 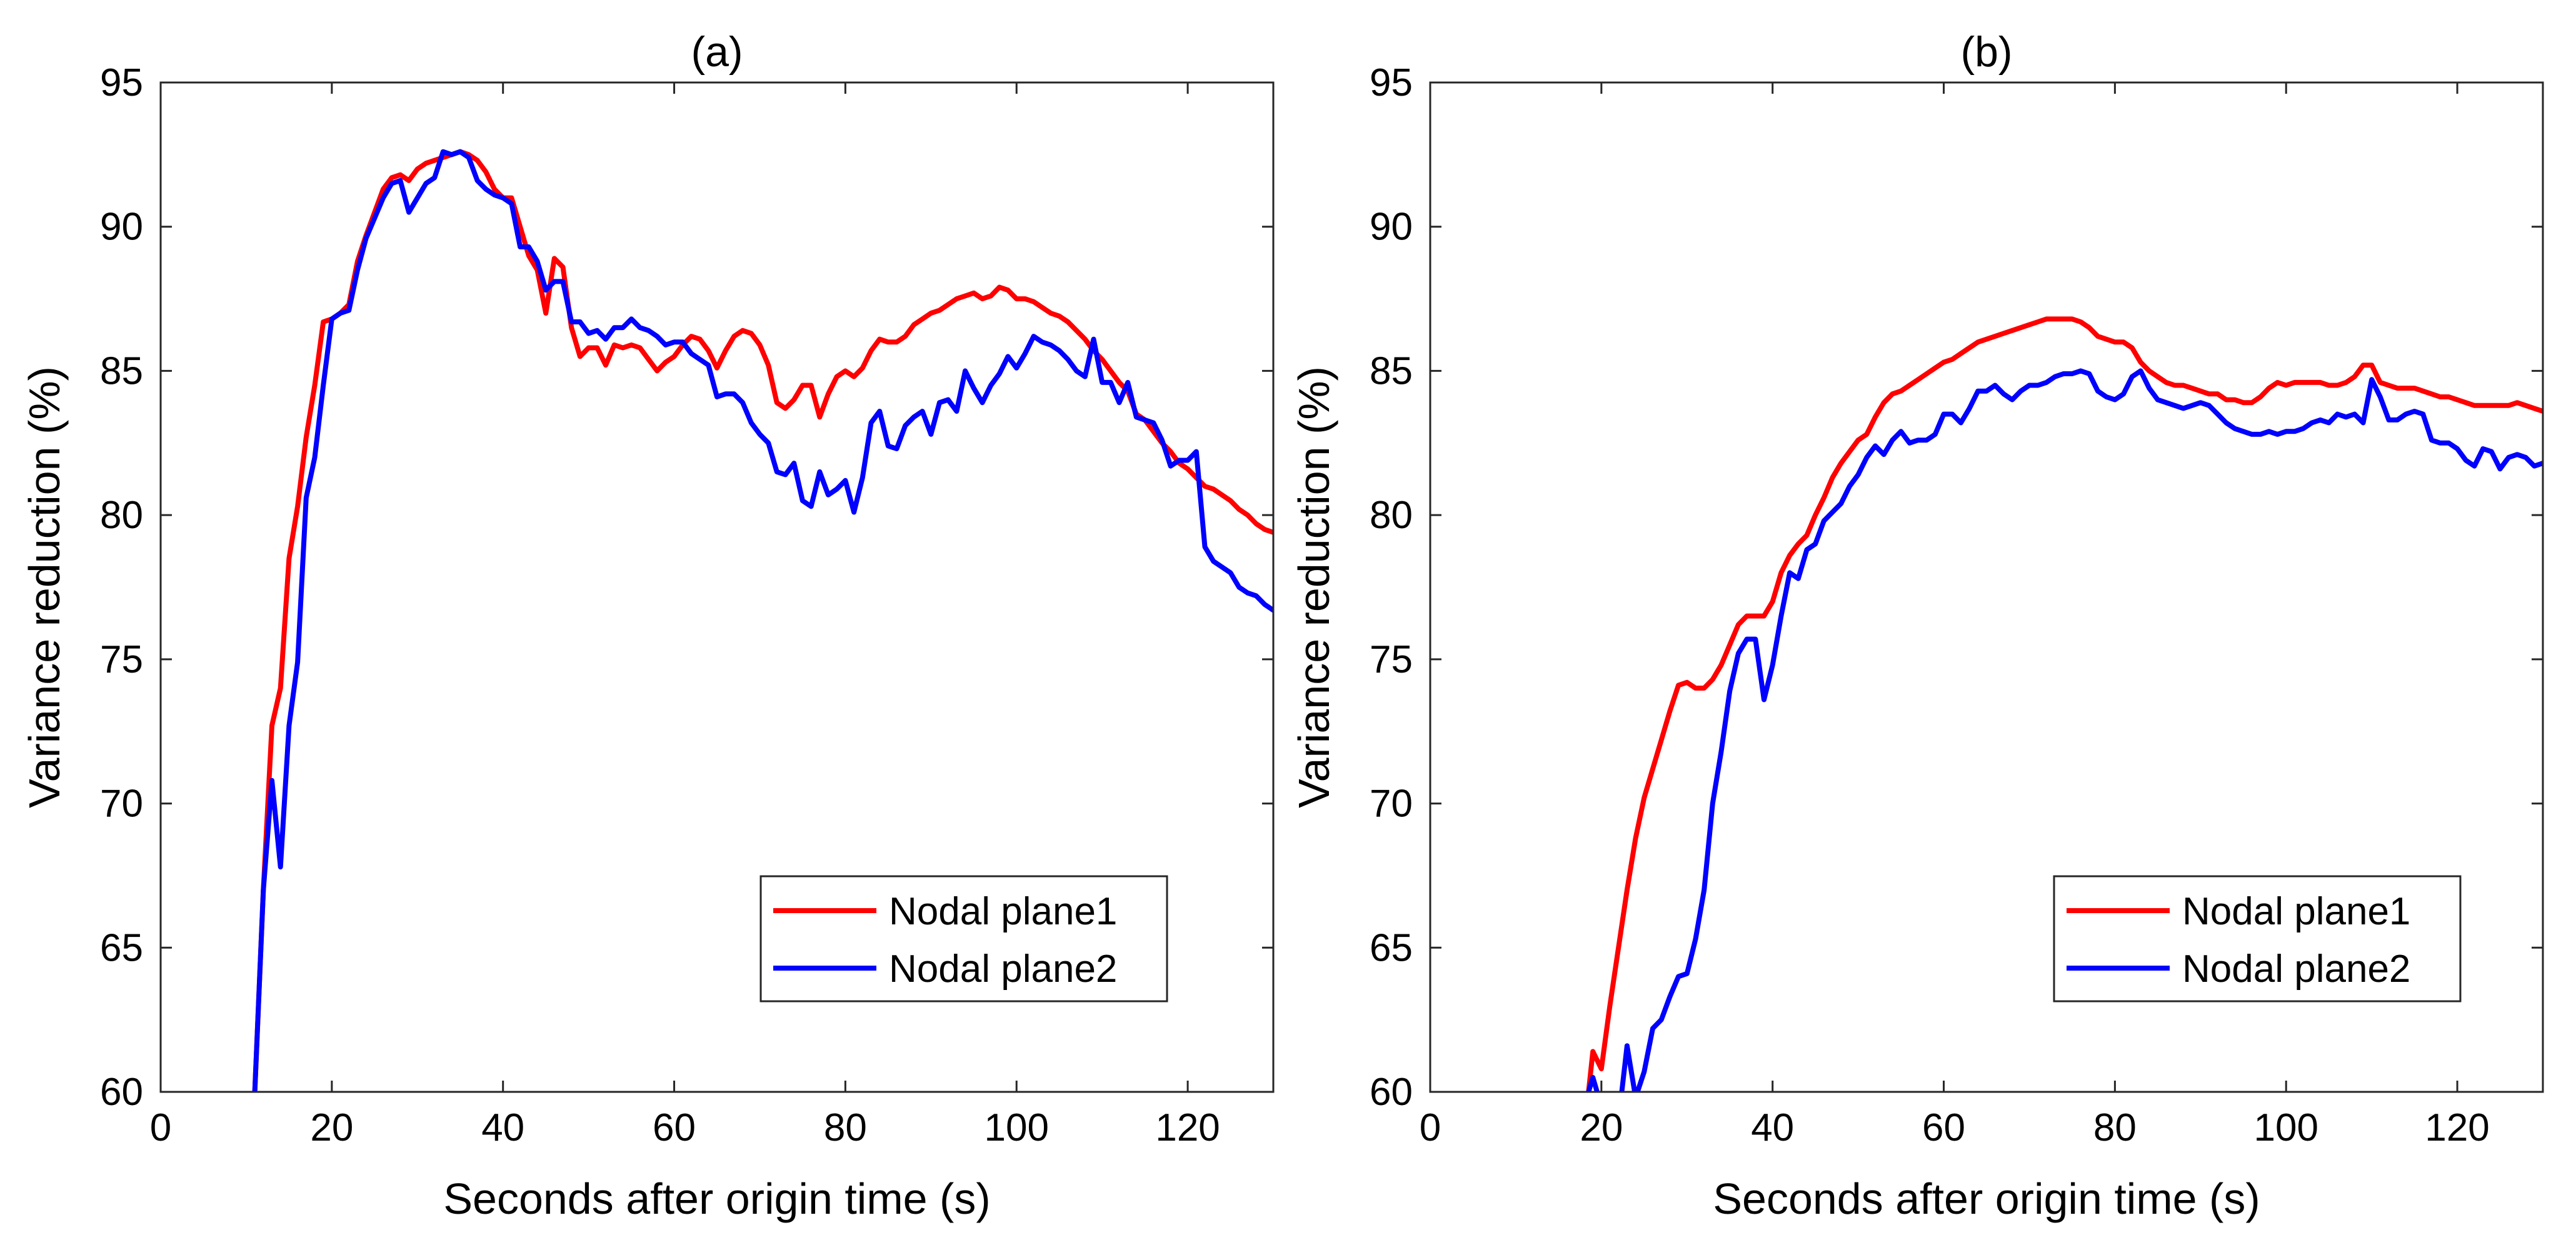 I want to click on panel-title: (a), so click(x=717, y=52).